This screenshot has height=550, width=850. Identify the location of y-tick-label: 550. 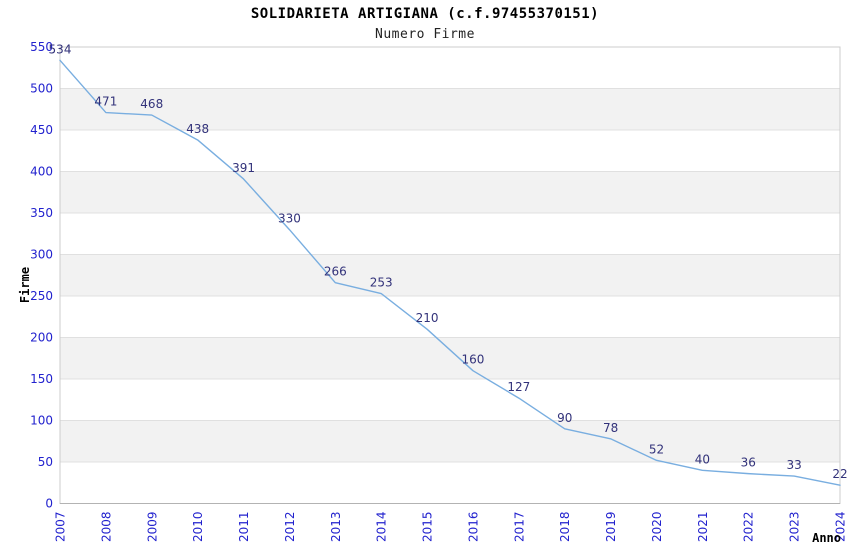
(41, 47).